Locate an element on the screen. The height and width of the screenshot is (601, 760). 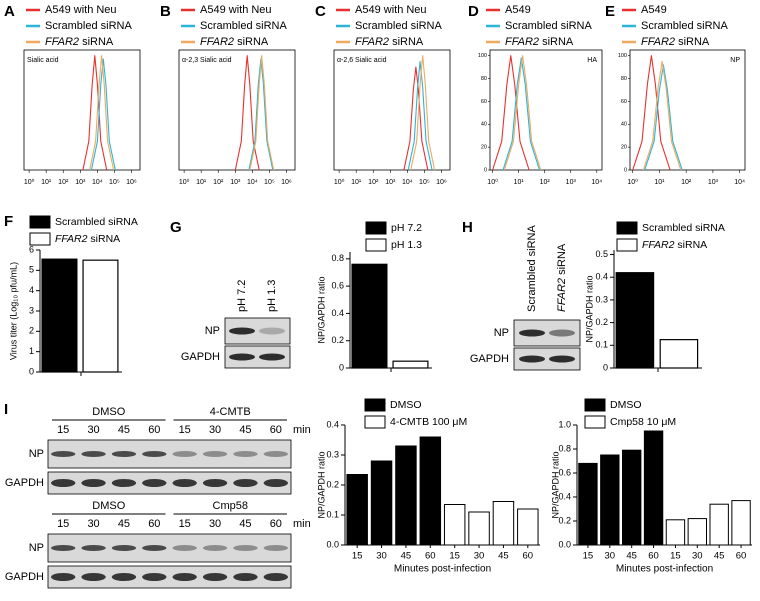
blot-strip is located at coordinates (169, 483).